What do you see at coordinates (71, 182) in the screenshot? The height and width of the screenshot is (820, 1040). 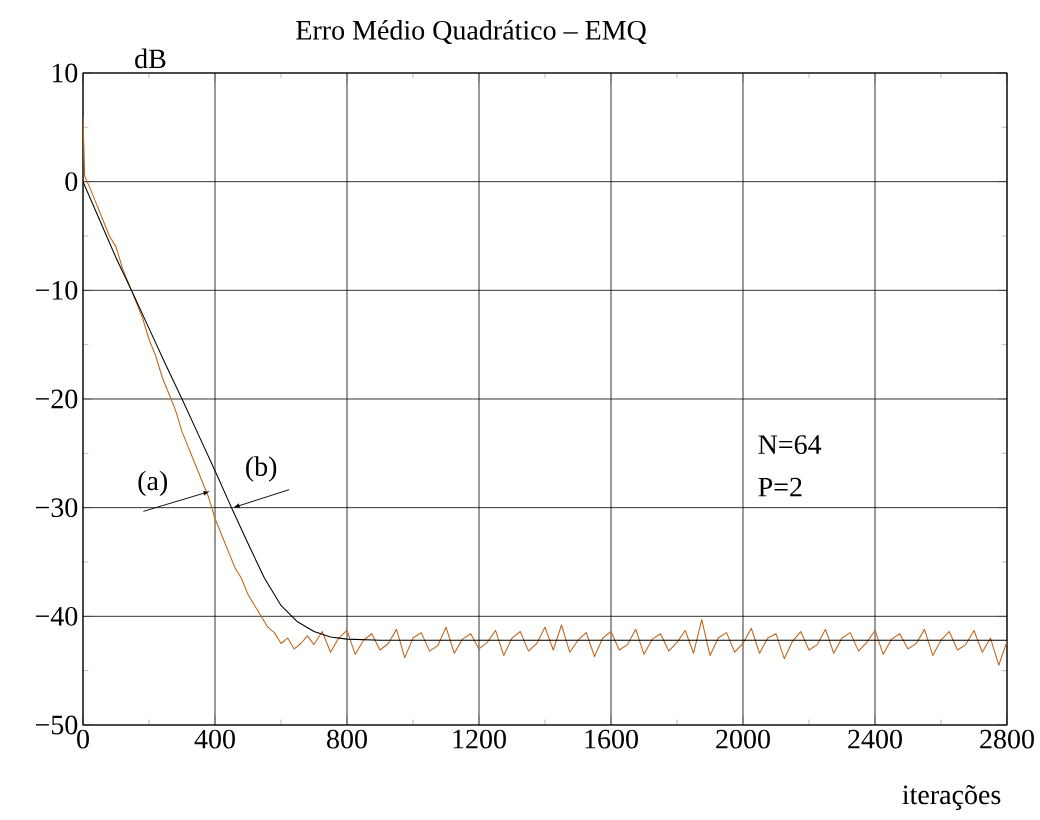 I see `y-tick-label: 0` at bounding box center [71, 182].